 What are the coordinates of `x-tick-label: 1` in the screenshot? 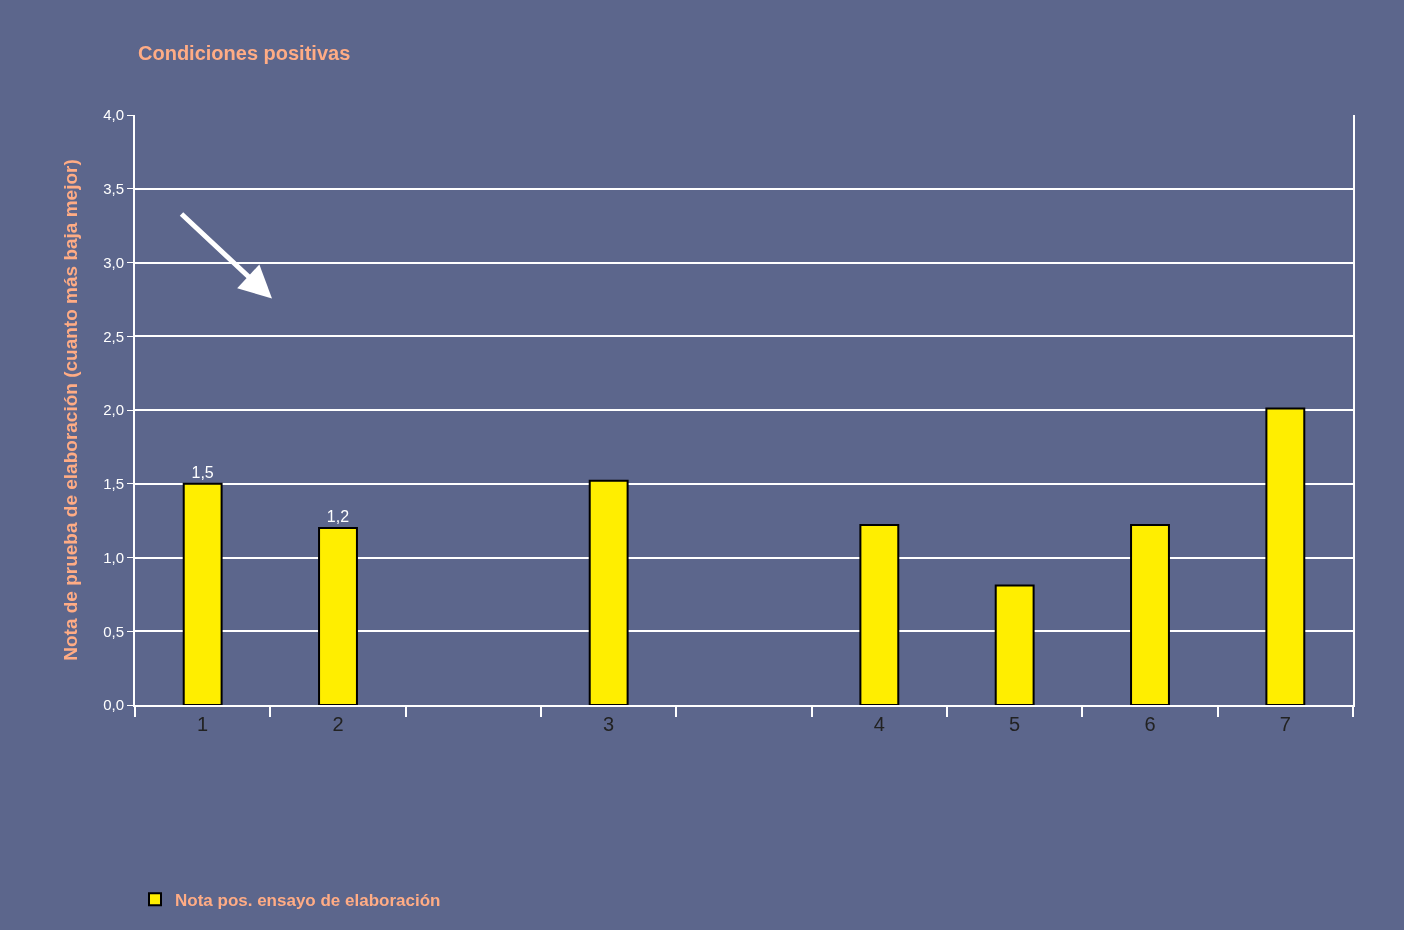 It's located at (203, 724).